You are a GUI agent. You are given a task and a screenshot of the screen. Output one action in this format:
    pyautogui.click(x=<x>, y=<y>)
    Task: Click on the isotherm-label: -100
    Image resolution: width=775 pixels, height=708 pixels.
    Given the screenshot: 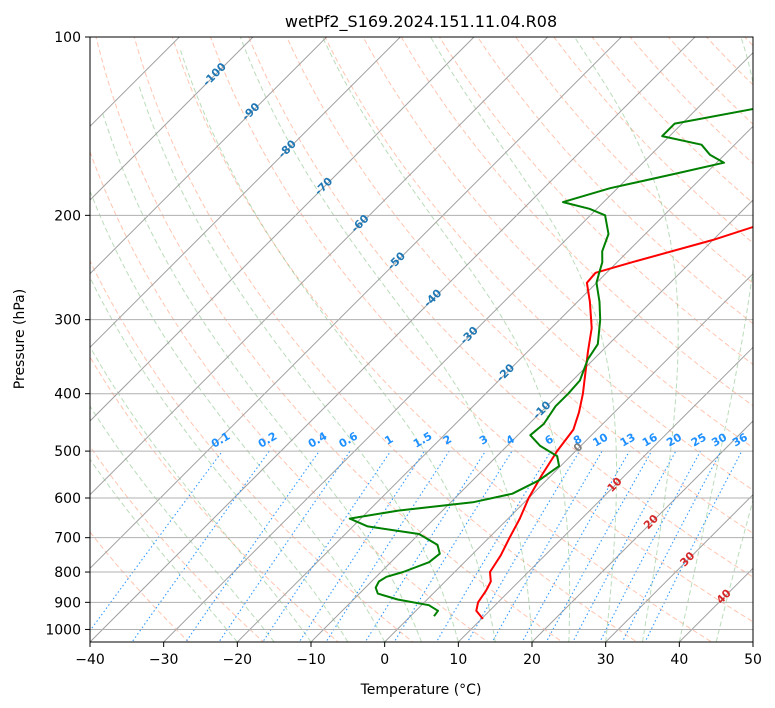 What is the action you would take?
    pyautogui.click(x=214, y=74)
    